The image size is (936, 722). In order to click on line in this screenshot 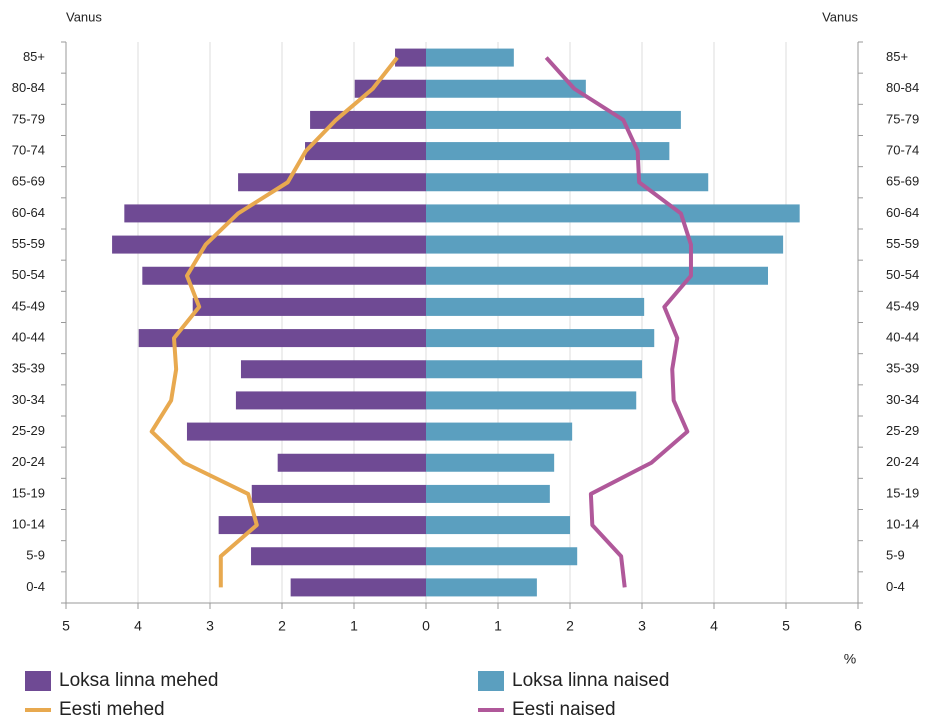, I will do `click(618, 322)`.